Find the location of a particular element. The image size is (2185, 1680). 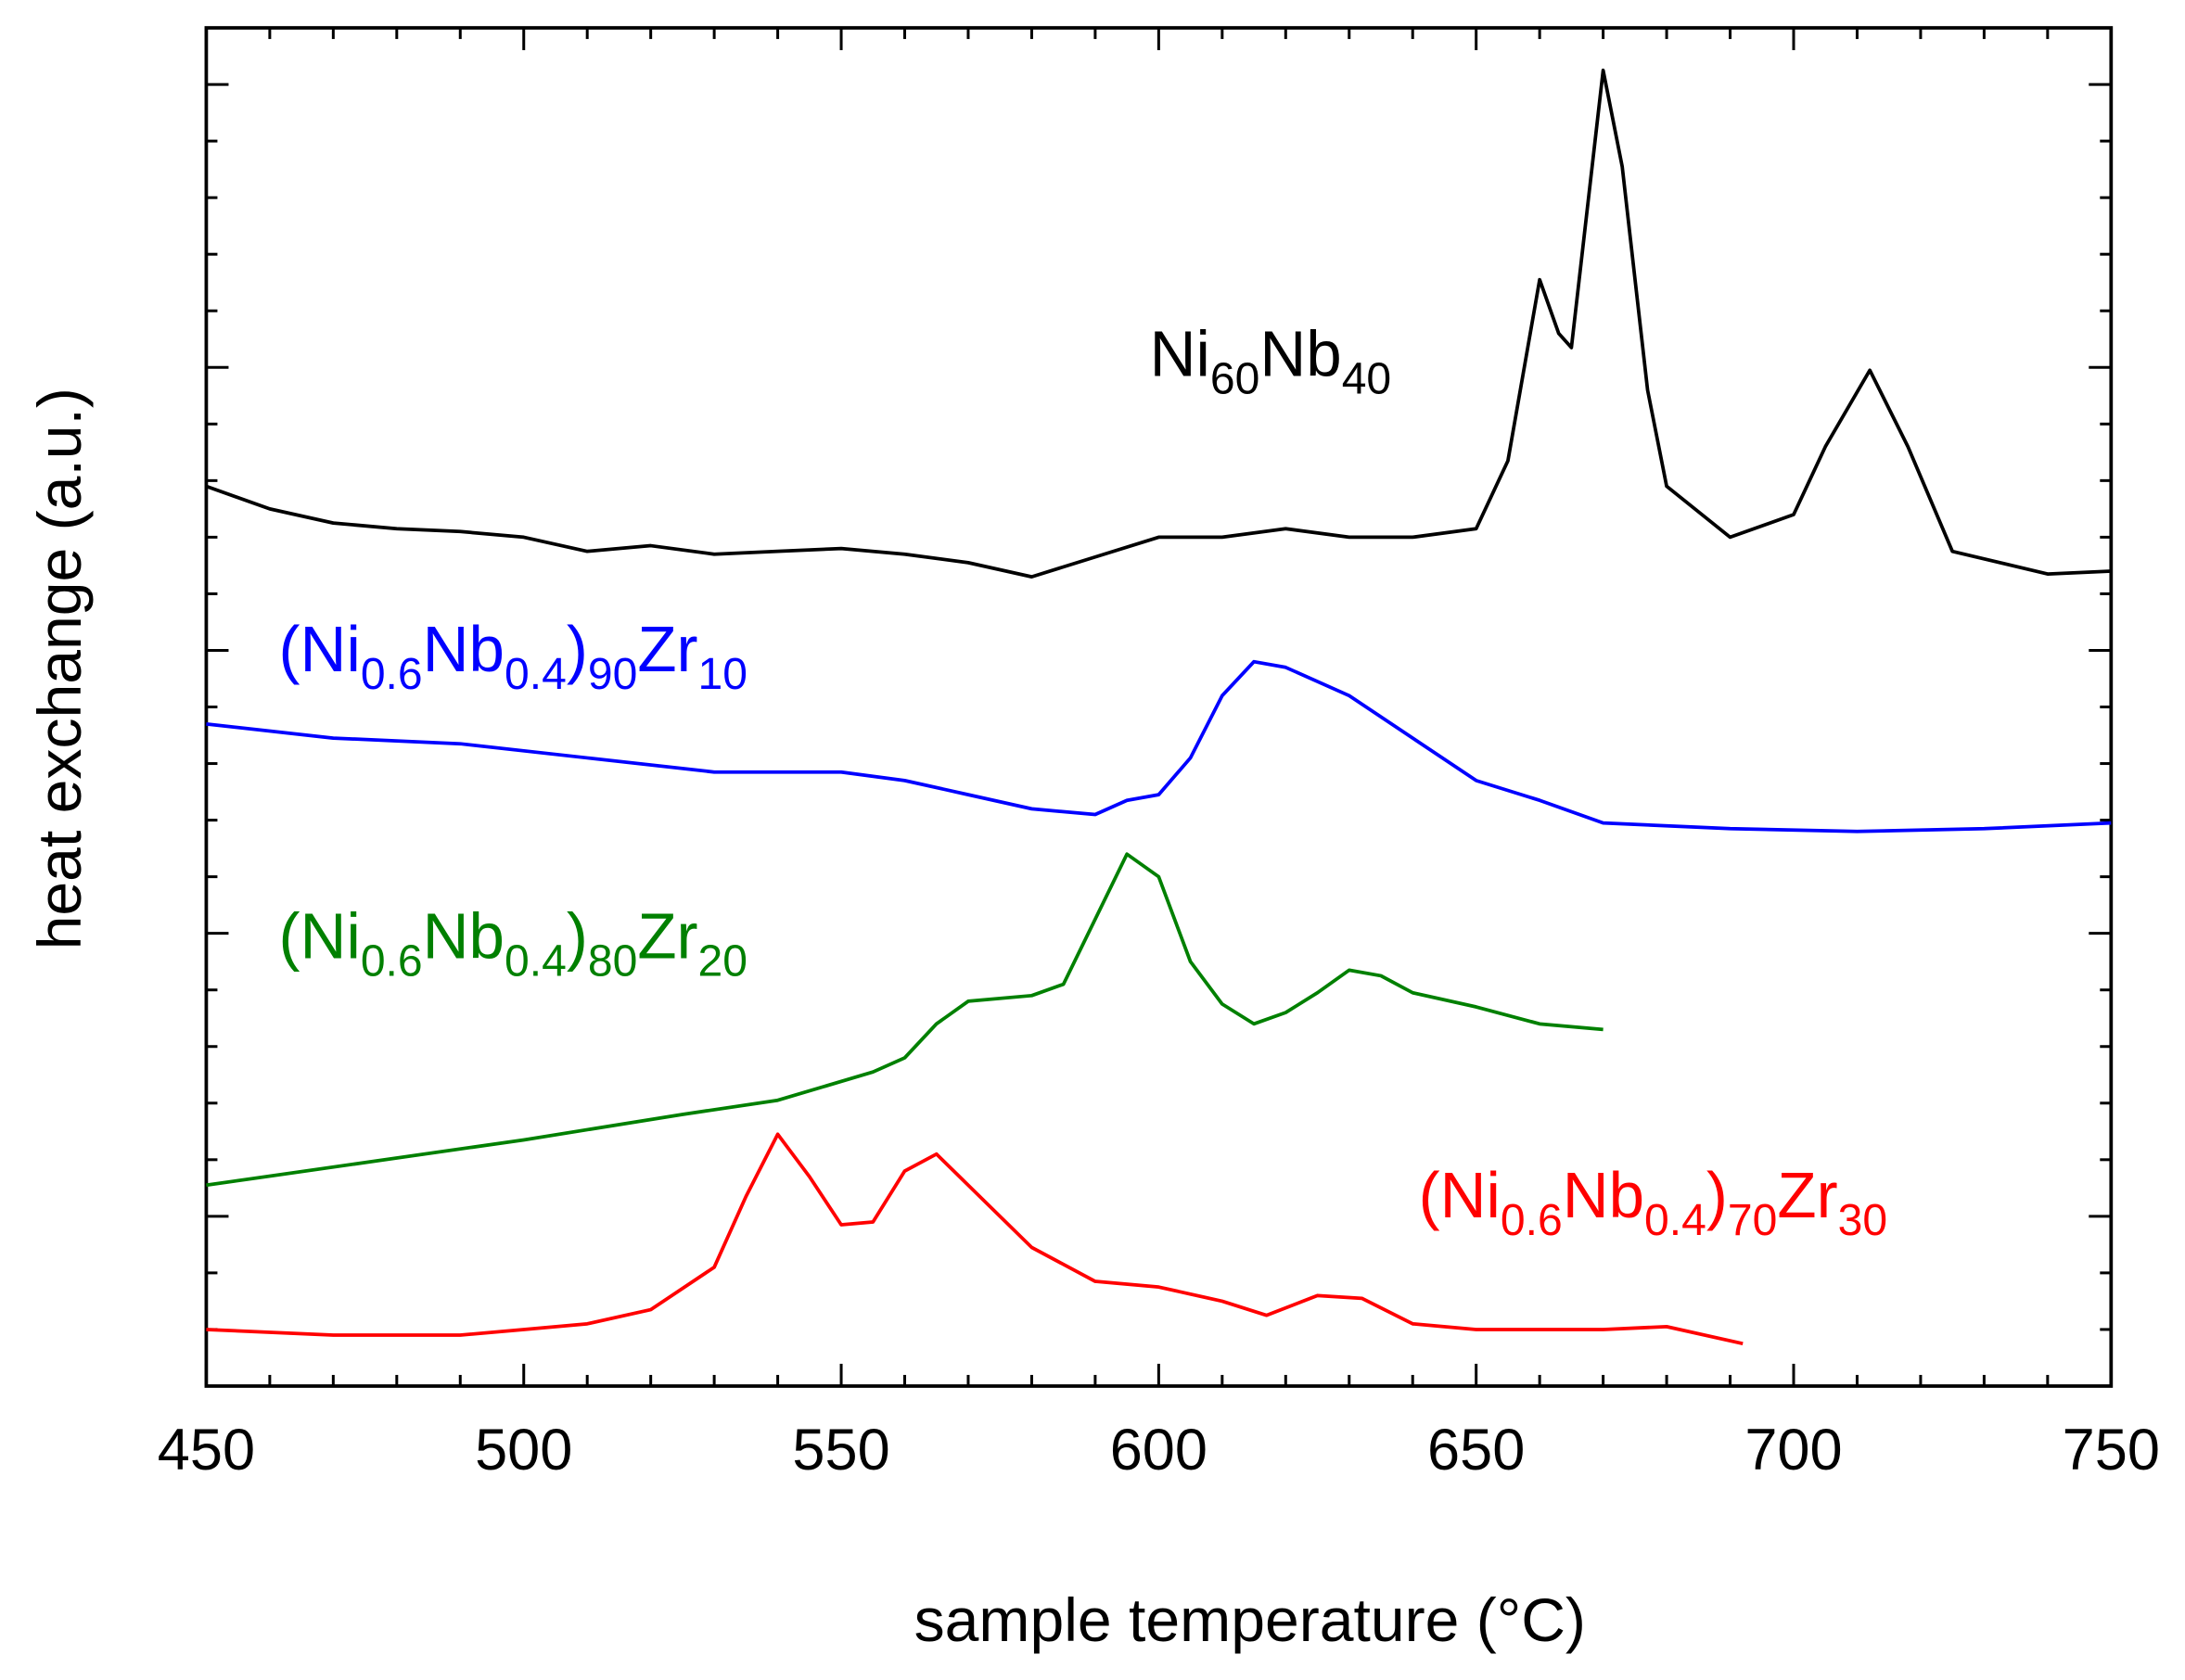

x-tick-label: 600 is located at coordinates (1159, 1450).